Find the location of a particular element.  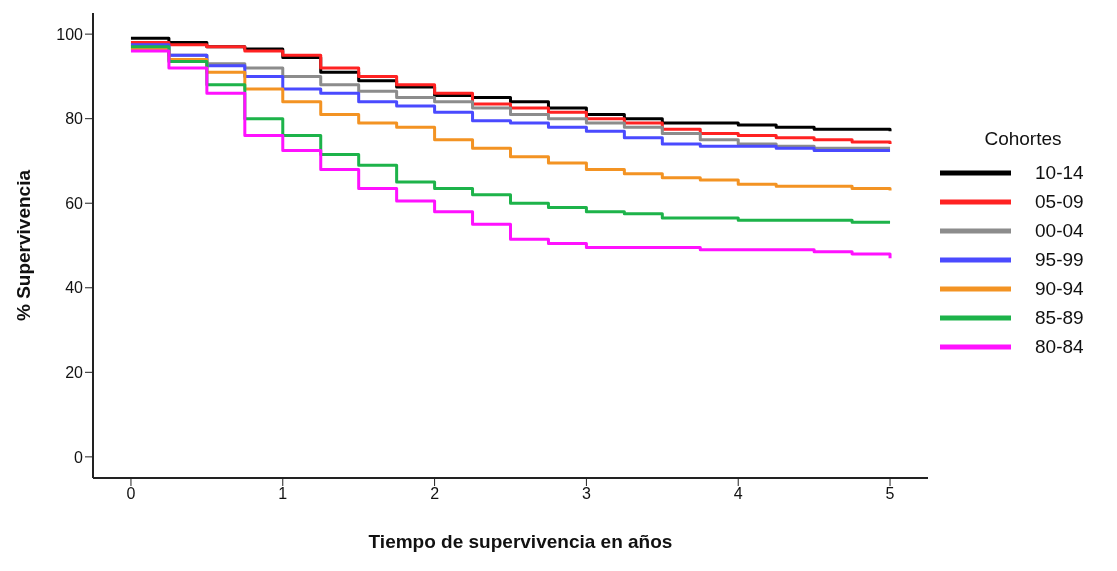

legend-title: Cohortes is located at coordinates (1023, 139).